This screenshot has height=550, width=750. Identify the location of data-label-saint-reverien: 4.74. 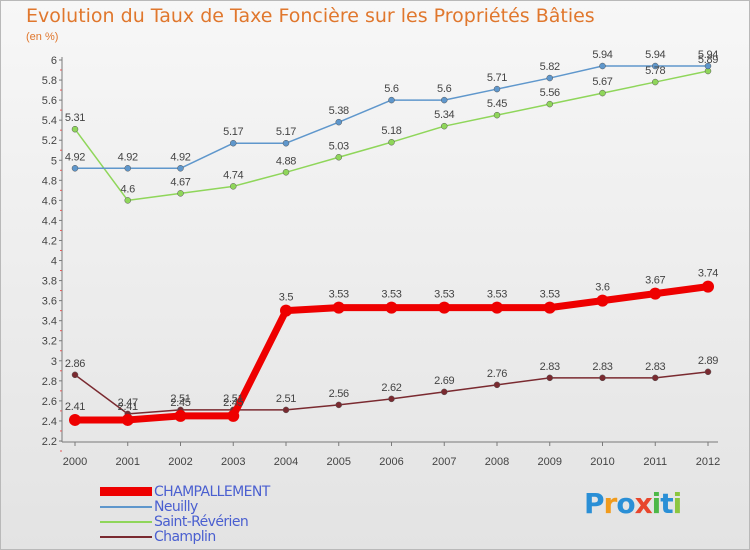
(233, 175).